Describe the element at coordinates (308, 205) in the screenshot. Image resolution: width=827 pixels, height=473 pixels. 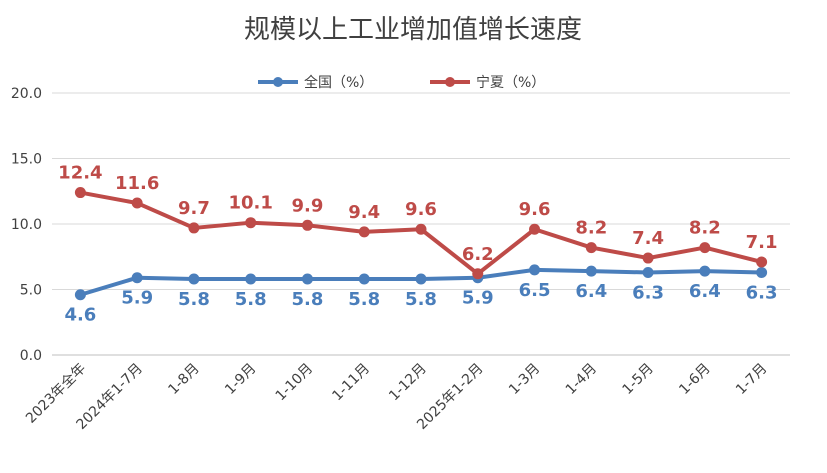
I see `data-label: 9.9` at that location.